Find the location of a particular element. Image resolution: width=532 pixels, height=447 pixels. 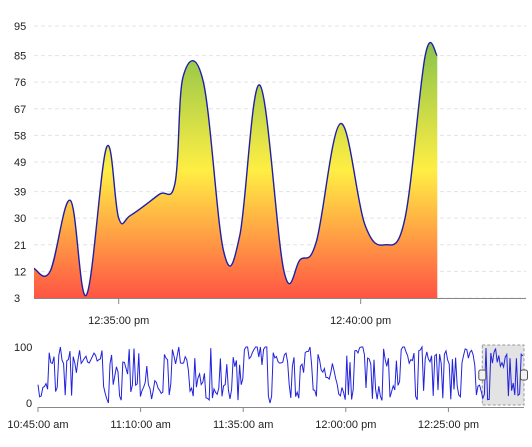

navigator-x-tick-label: 11:10:00 am is located at coordinates (140, 425).